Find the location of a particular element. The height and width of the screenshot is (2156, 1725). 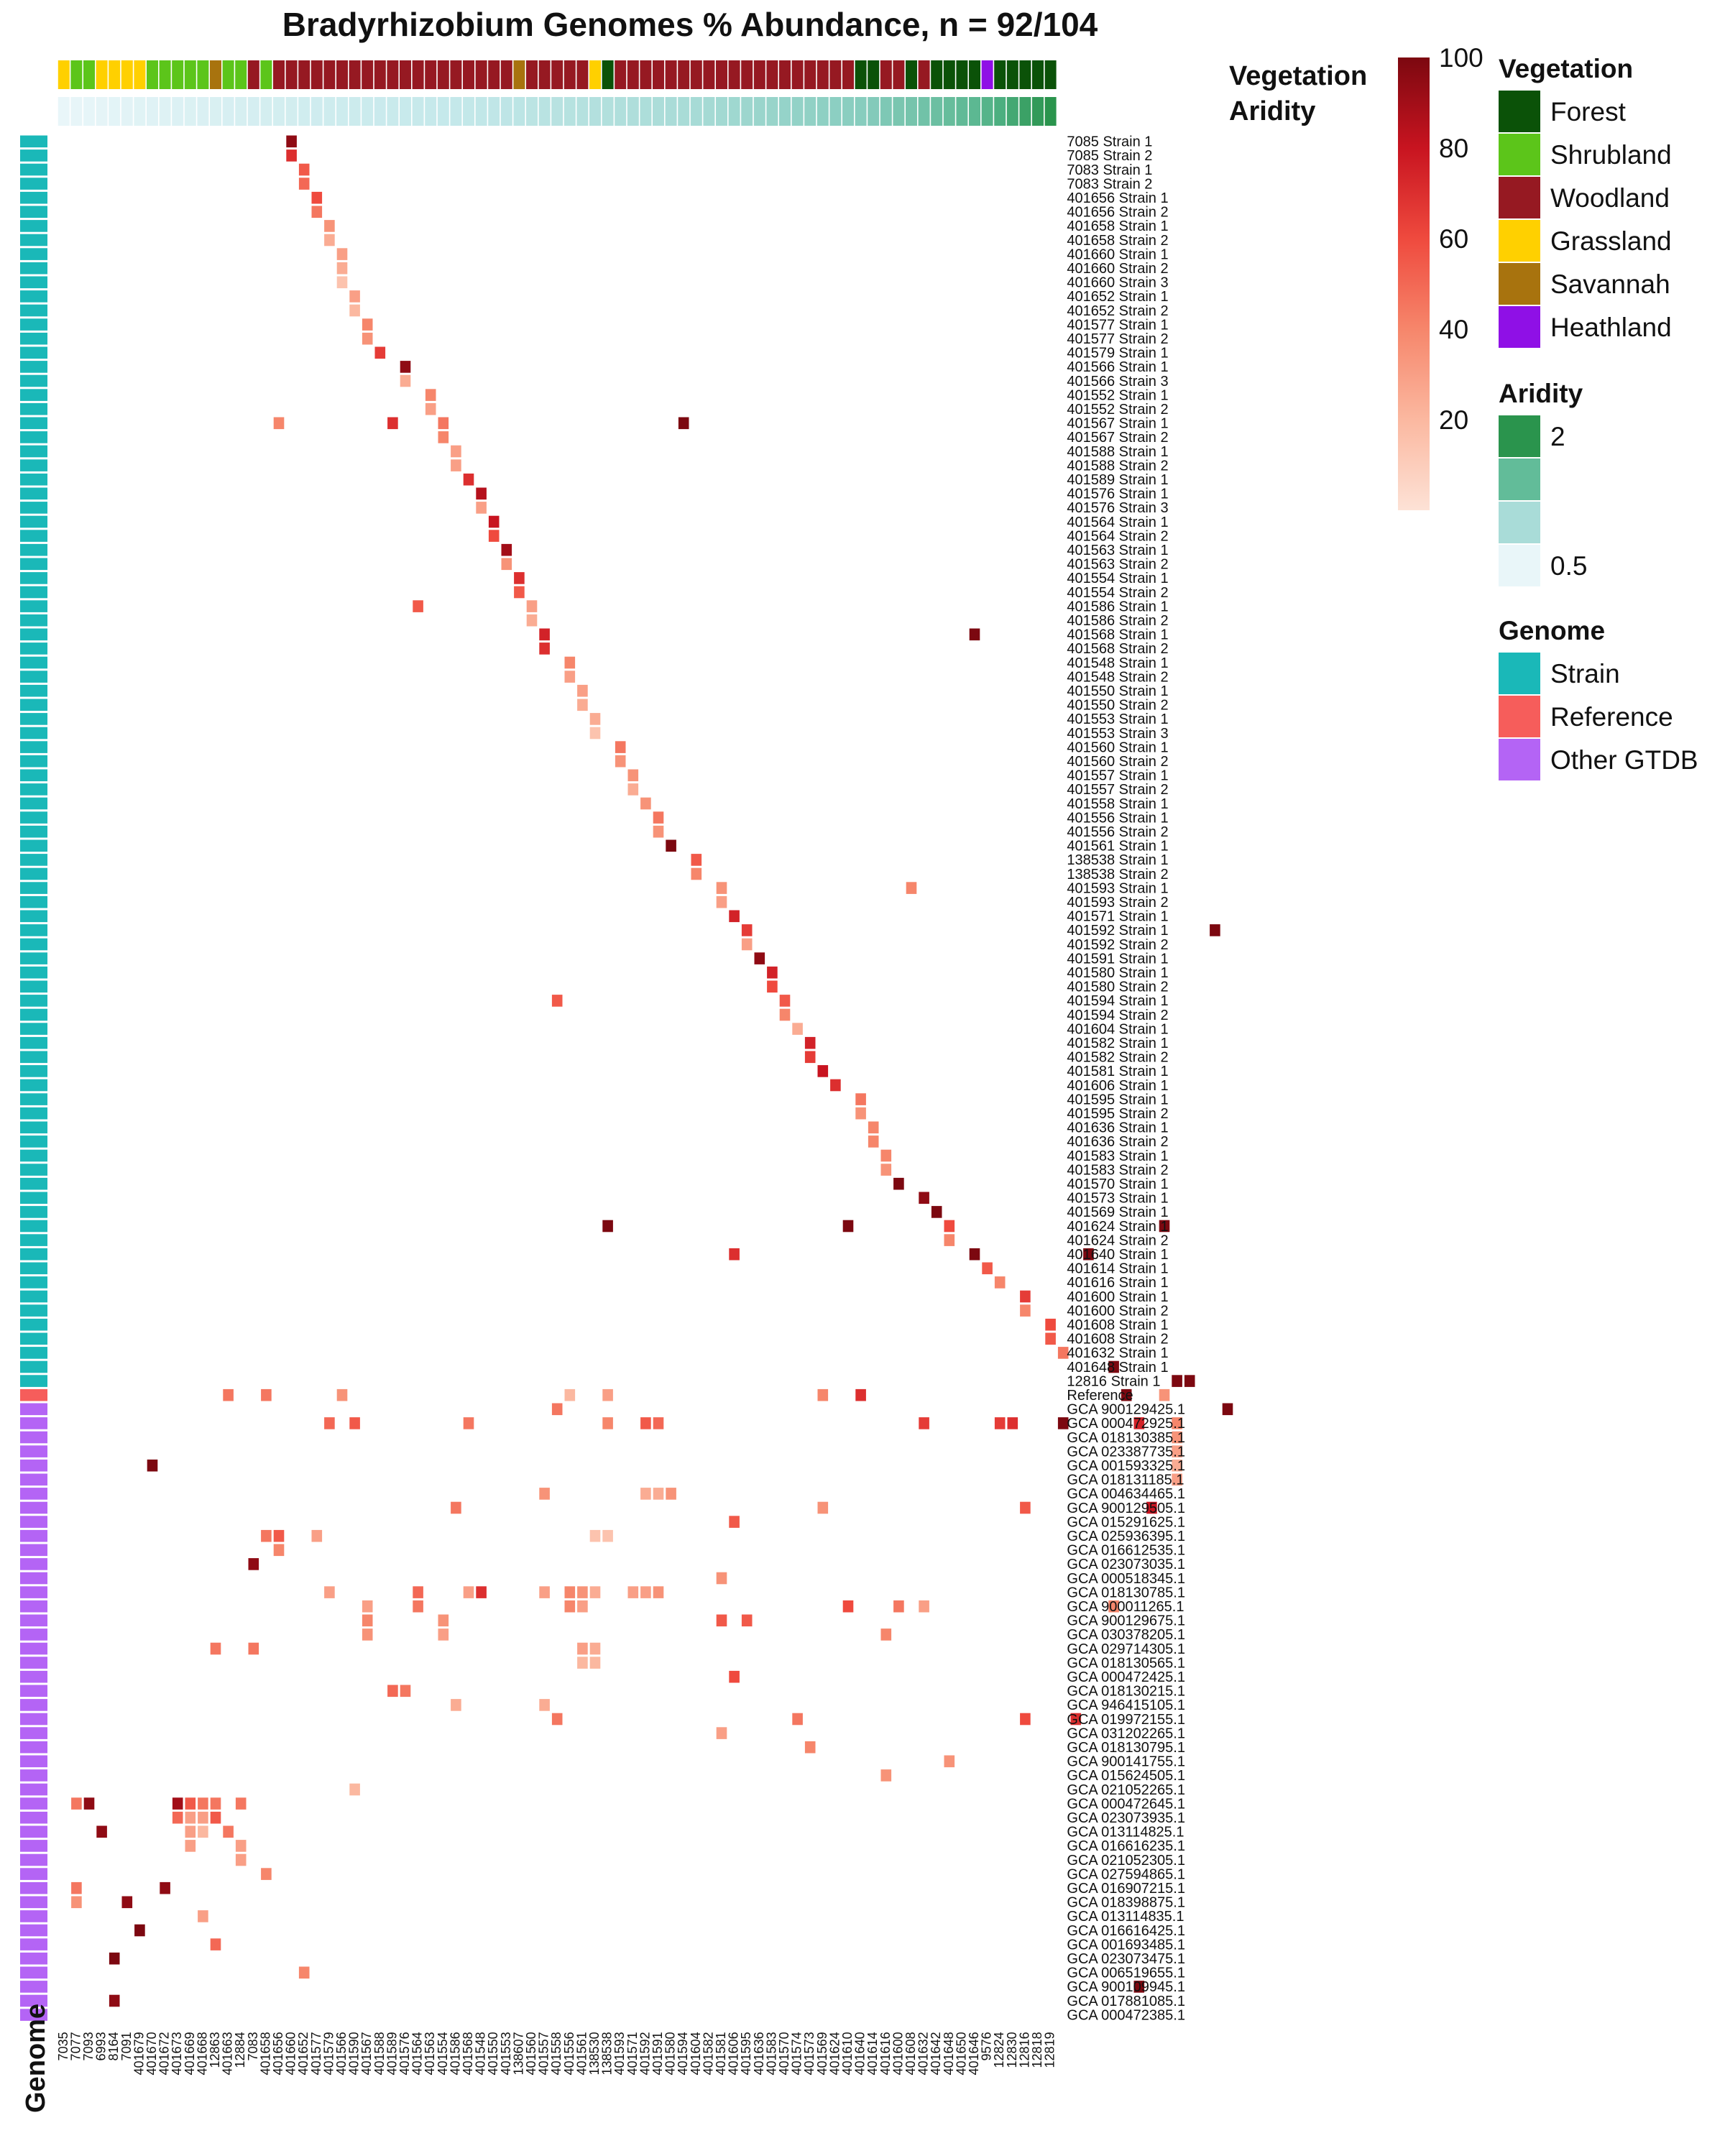

row-label: GCA 018130785.1 is located at coordinates (1126, 1592).